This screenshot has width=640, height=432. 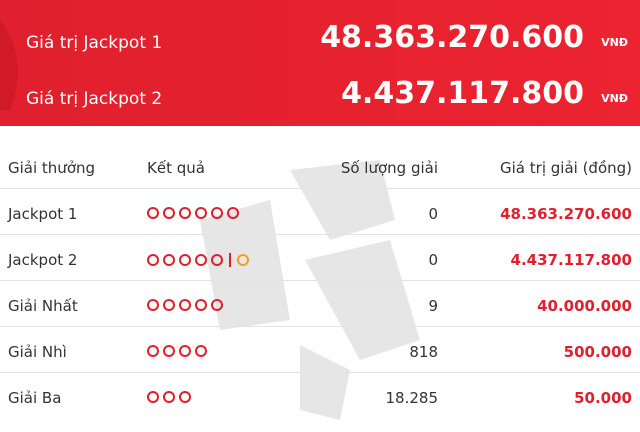 What do you see at coordinates (43, 306) in the screenshot?
I see `prize-name: Giải Nhất` at bounding box center [43, 306].